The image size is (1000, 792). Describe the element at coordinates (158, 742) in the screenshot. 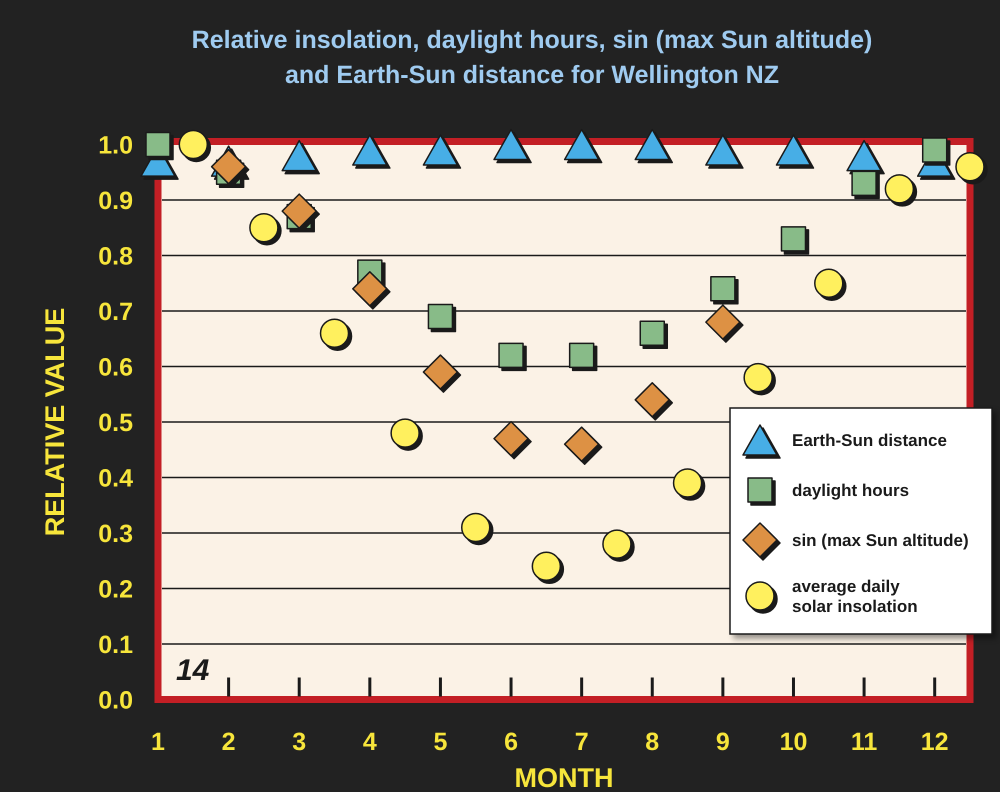

I see `x-tick-label: 1` at that location.